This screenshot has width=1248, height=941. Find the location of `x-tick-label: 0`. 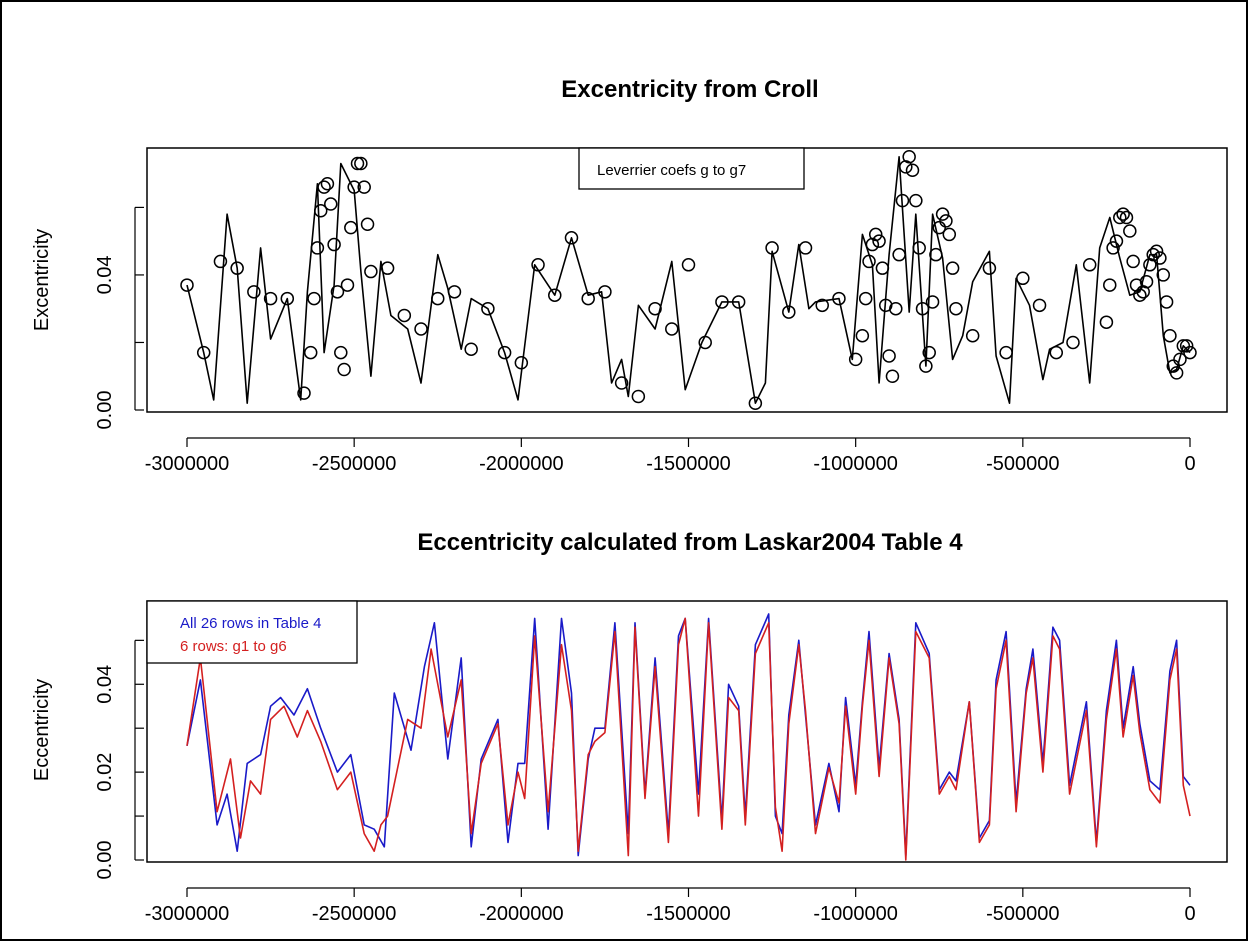

x-tick-label: 0 is located at coordinates (1189, 464).